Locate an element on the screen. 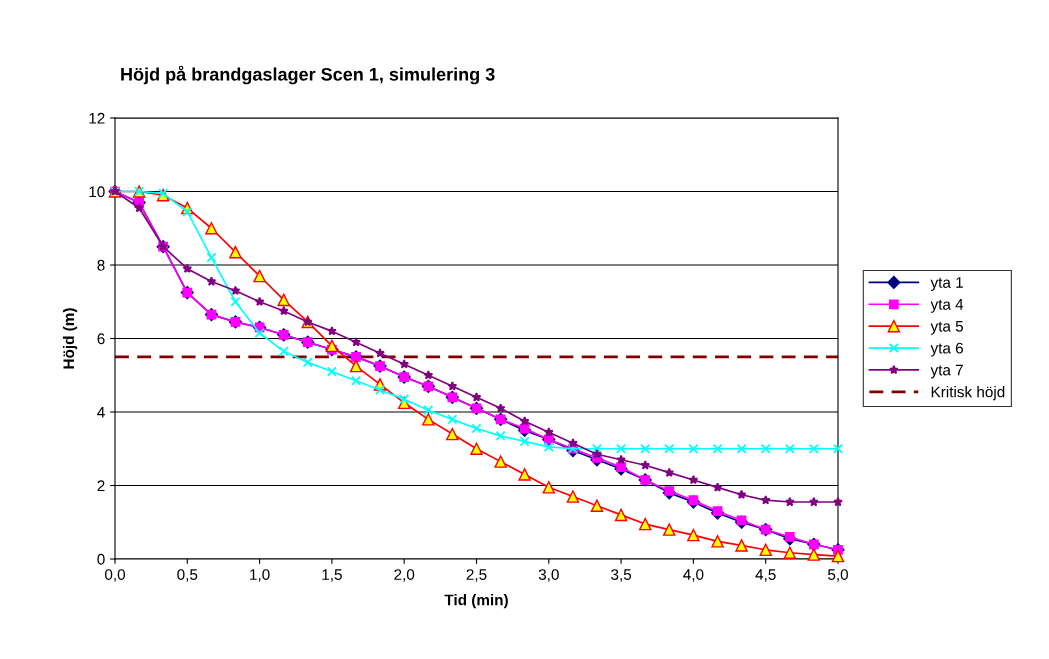 Image resolution: width=1049 pixels, height=659 pixels. x-tick-label: 5,0 is located at coordinates (838, 575).